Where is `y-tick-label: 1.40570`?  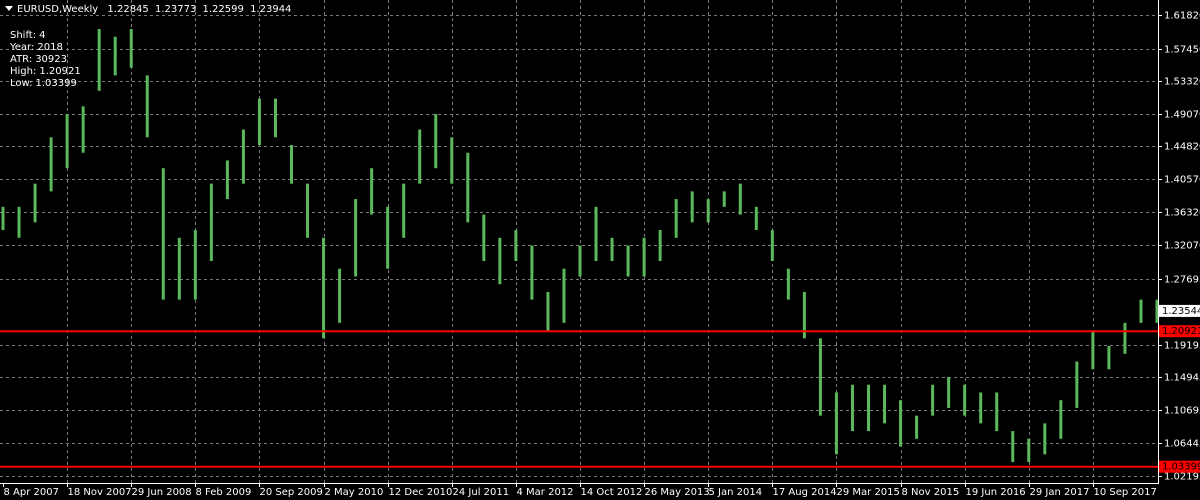
y-tick-label: 1.40570 is located at coordinates (1182, 180).